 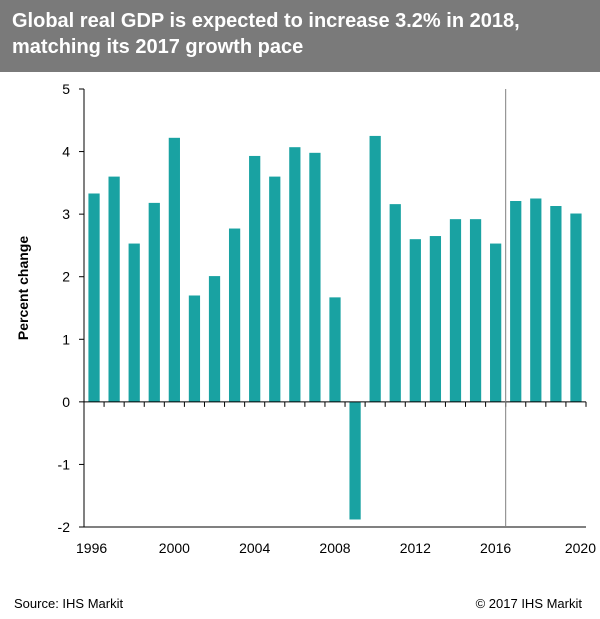 What do you see at coordinates (174, 548) in the screenshot?
I see `x-tick-label: 2000` at bounding box center [174, 548].